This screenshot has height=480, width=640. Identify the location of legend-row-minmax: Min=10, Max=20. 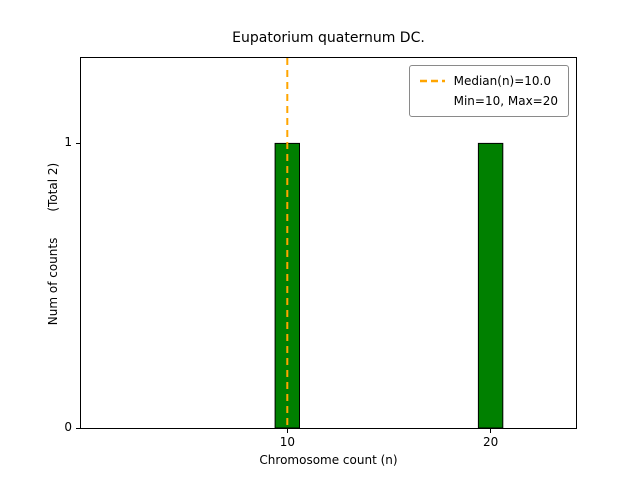
(488, 101).